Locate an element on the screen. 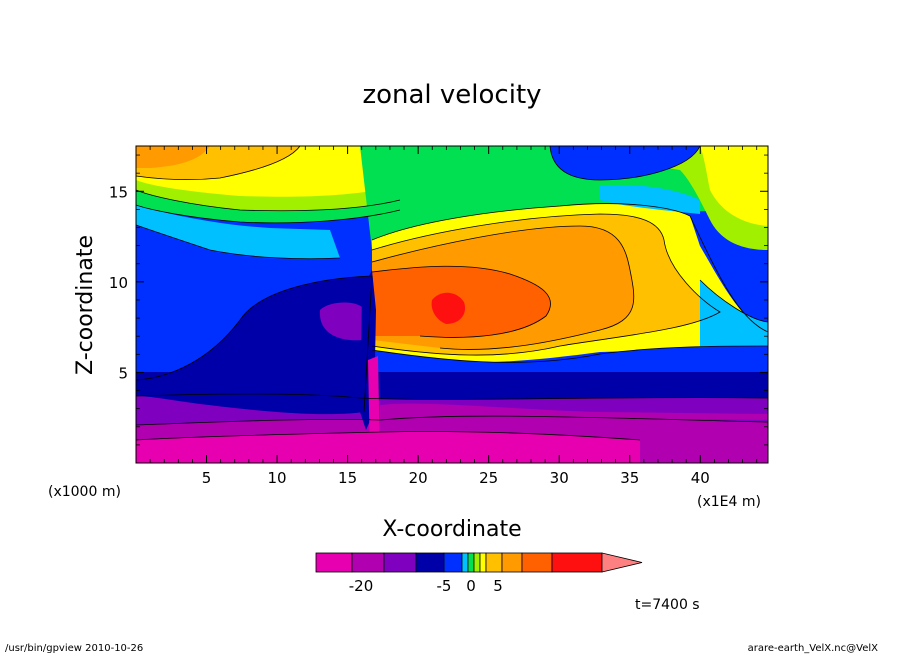  y-tick-label: 10 is located at coordinates (118, 283).